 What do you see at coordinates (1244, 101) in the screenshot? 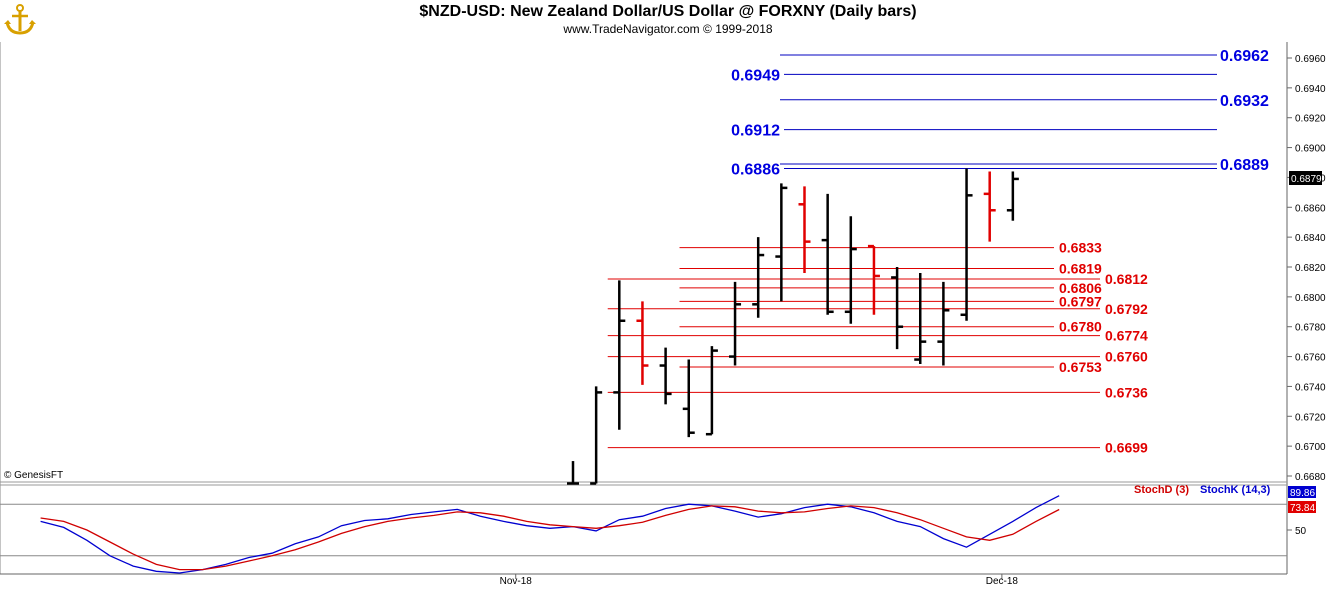
I see `level-label-blue: 0.6932` at bounding box center [1244, 101].